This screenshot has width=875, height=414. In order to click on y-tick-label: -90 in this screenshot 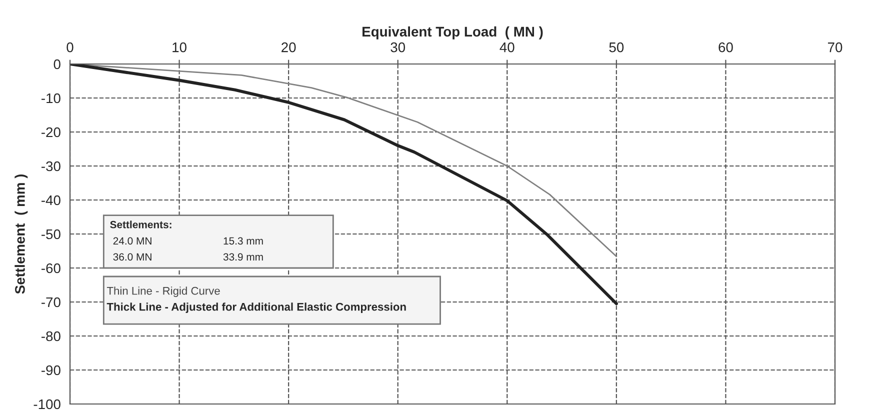, I will do `click(51, 370)`.